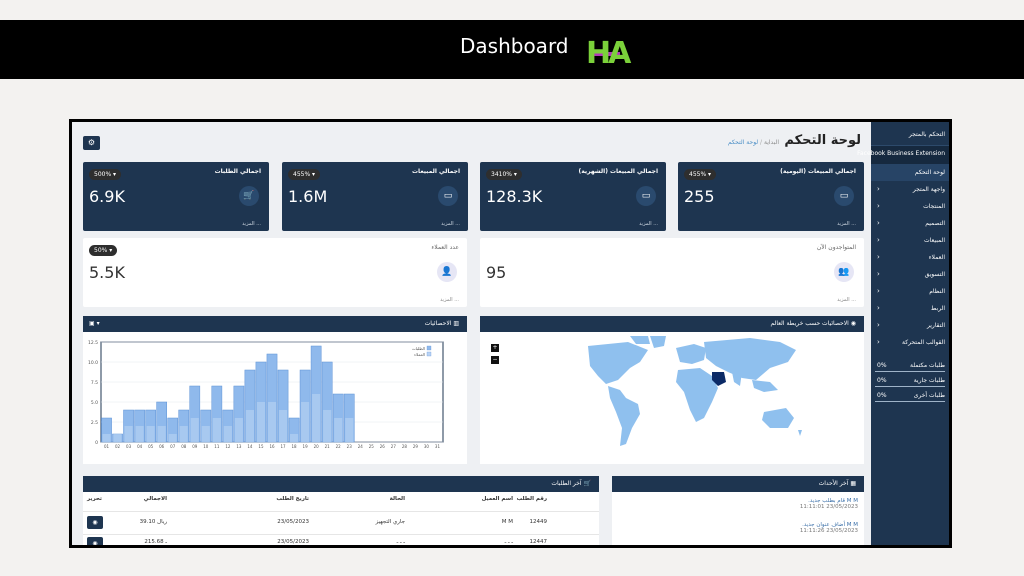  What do you see at coordinates (275, 324) in the screenshot?
I see `stats-panel-header: ▥ الاحصائيات ▾ ▣` at bounding box center [275, 324].